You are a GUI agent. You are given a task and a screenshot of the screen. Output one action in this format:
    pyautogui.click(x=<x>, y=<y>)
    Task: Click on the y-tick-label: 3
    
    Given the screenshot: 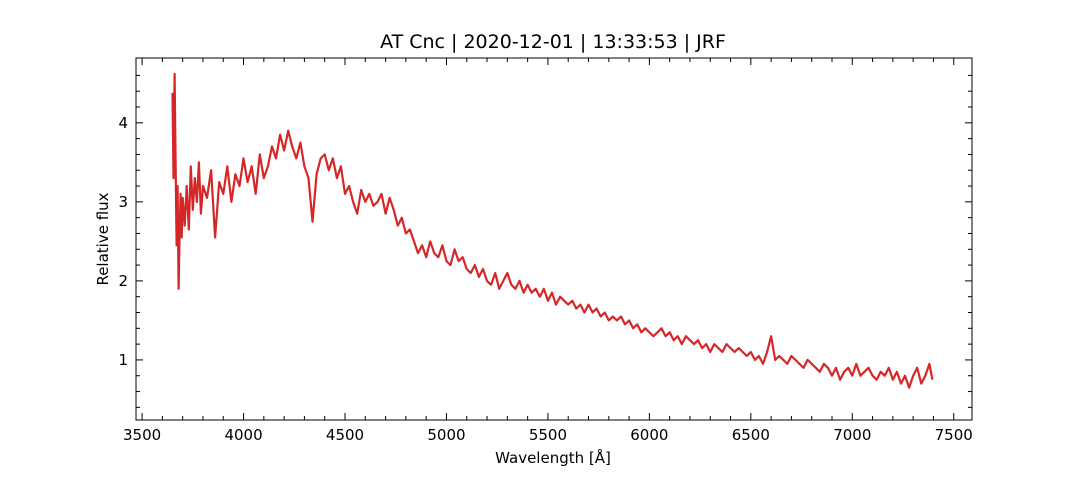 What is the action you would take?
    pyautogui.click(x=123, y=202)
    